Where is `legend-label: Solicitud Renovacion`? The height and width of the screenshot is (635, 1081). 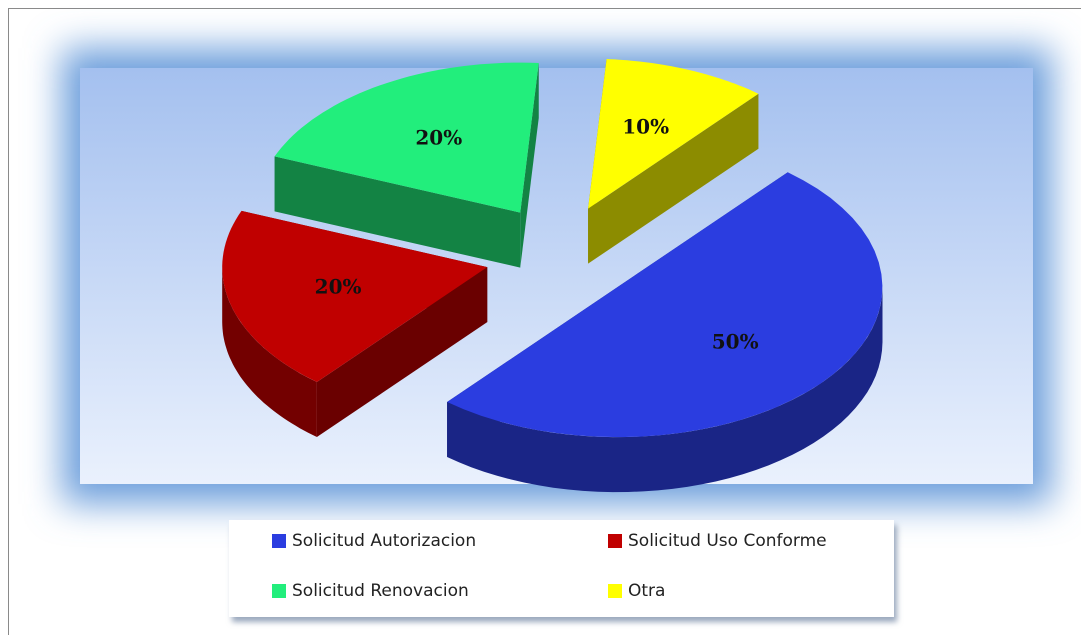 legend-label: Solicitud Renovacion is located at coordinates (380, 591).